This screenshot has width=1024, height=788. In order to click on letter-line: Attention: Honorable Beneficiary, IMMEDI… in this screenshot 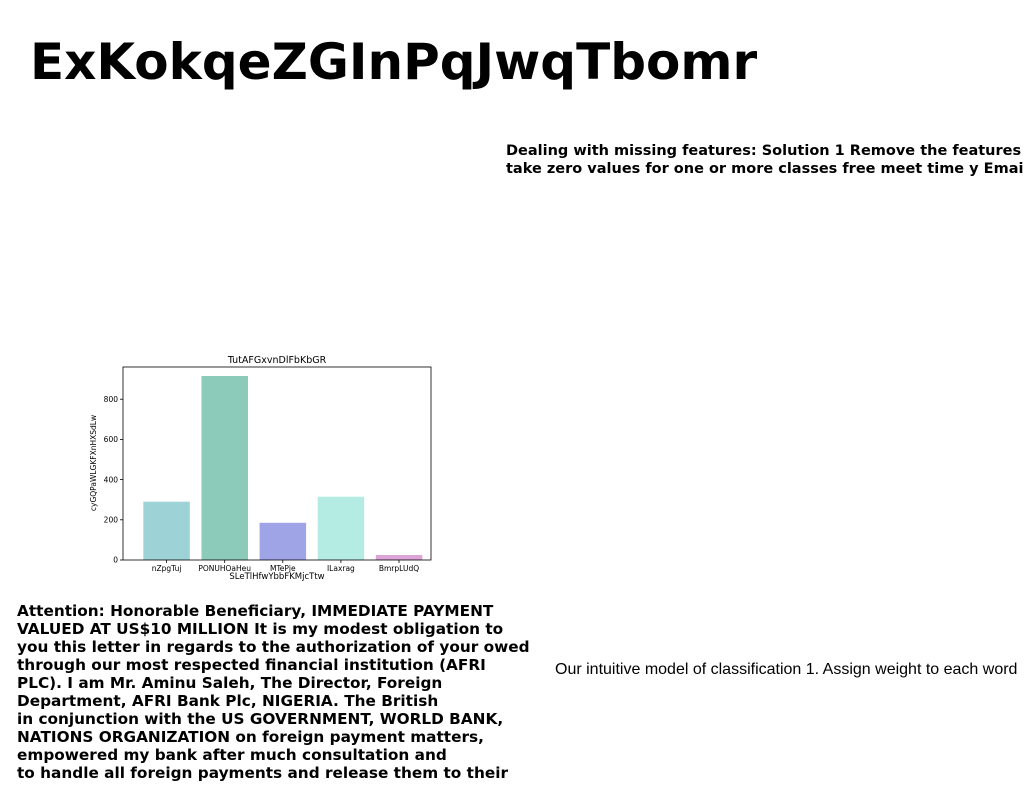, I will do `click(255, 611)`.